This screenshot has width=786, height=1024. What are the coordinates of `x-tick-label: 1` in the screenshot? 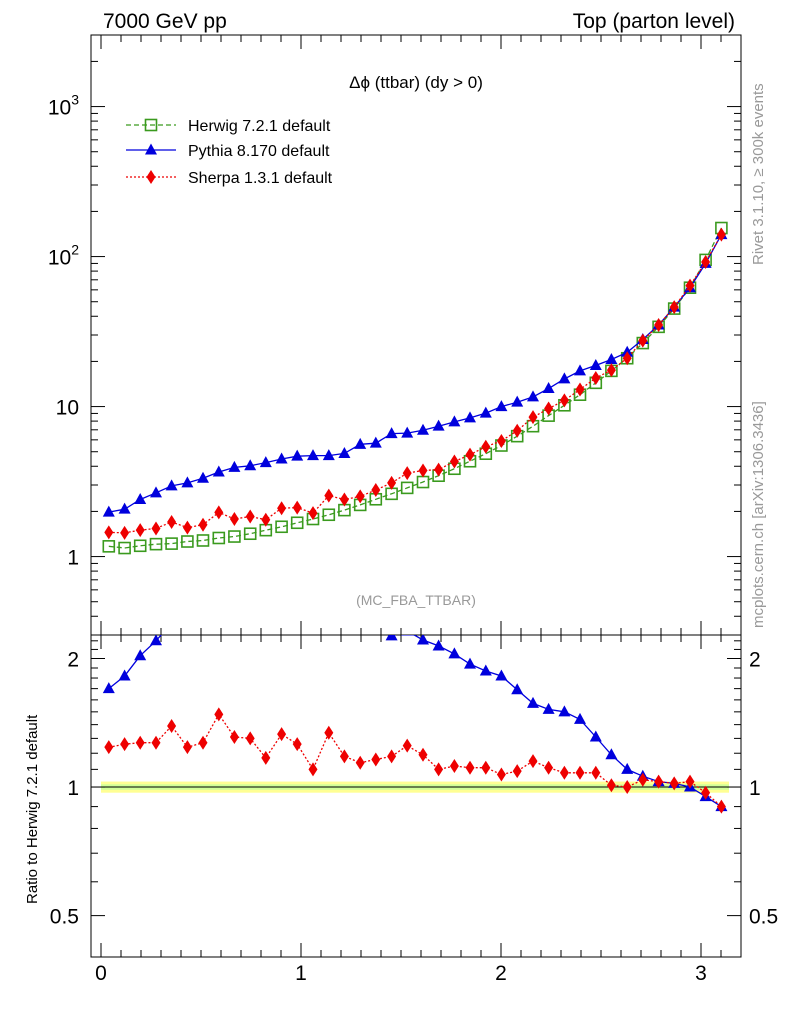 It's located at (301, 973).